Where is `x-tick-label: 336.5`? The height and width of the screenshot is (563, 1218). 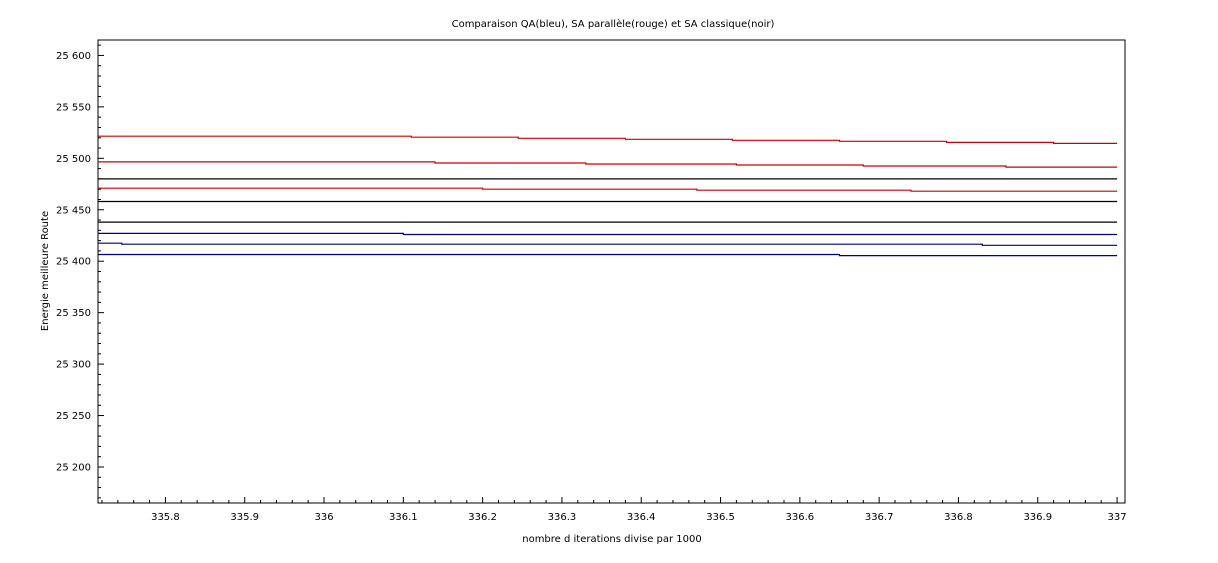 x-tick-label: 336.5 is located at coordinates (720, 517).